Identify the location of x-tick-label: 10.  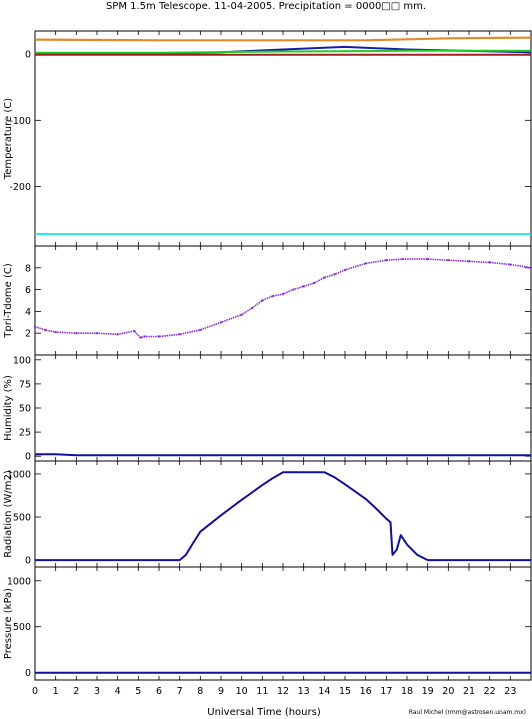
(242, 691).